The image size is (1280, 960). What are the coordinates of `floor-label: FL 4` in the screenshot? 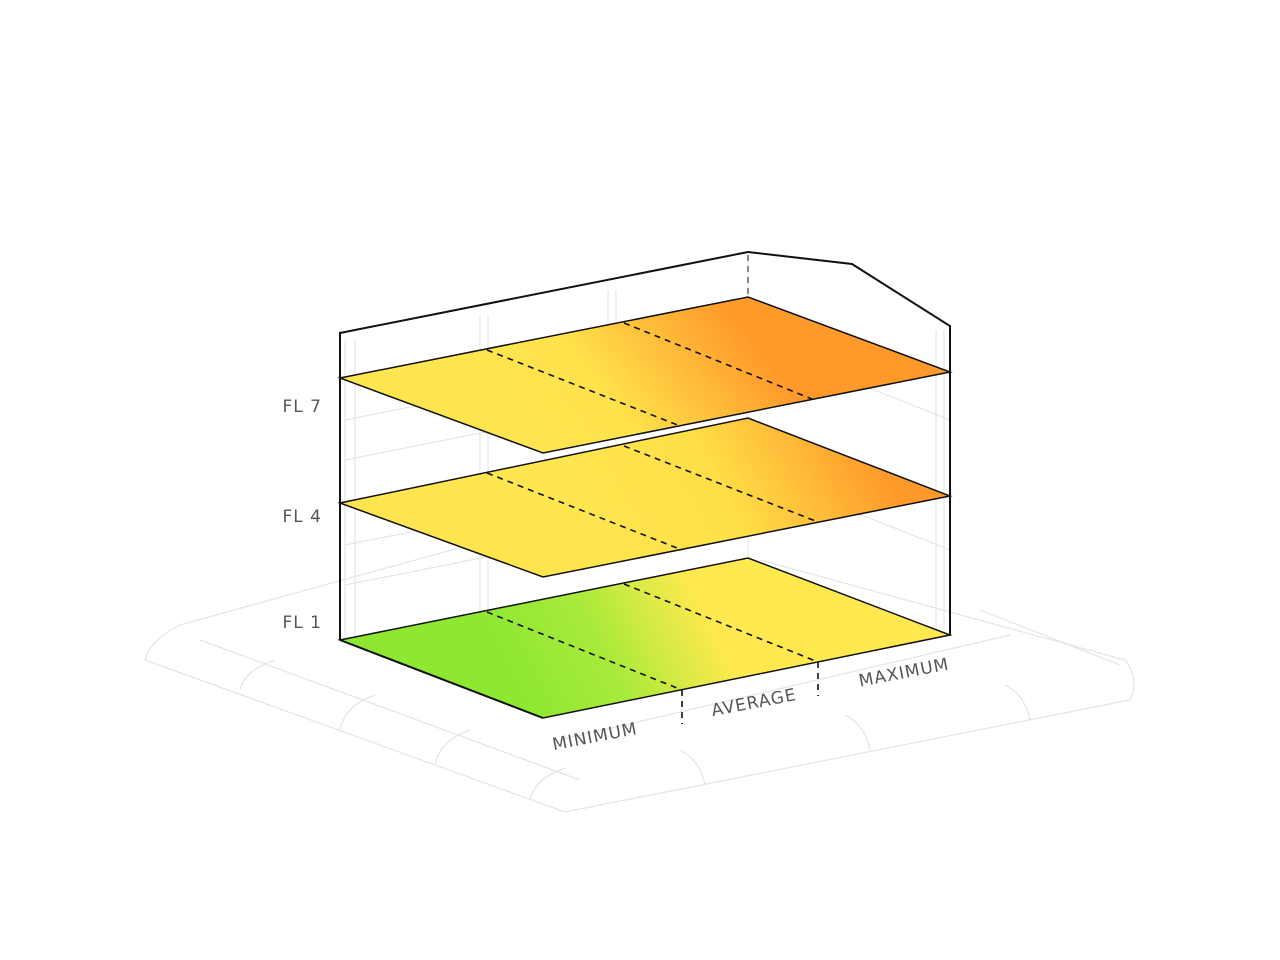 It's located at (302, 517).